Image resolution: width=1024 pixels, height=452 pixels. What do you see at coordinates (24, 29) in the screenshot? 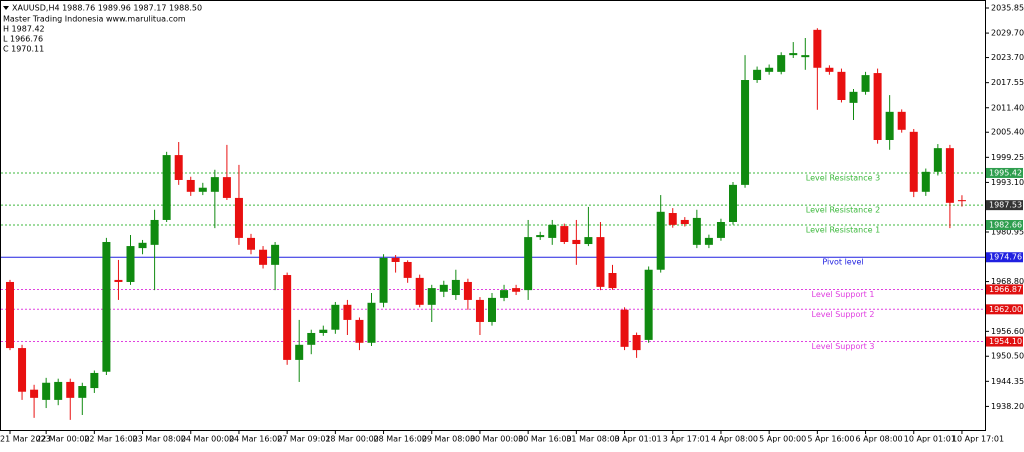
I see `info-high: H 1987.42` at bounding box center [24, 29].